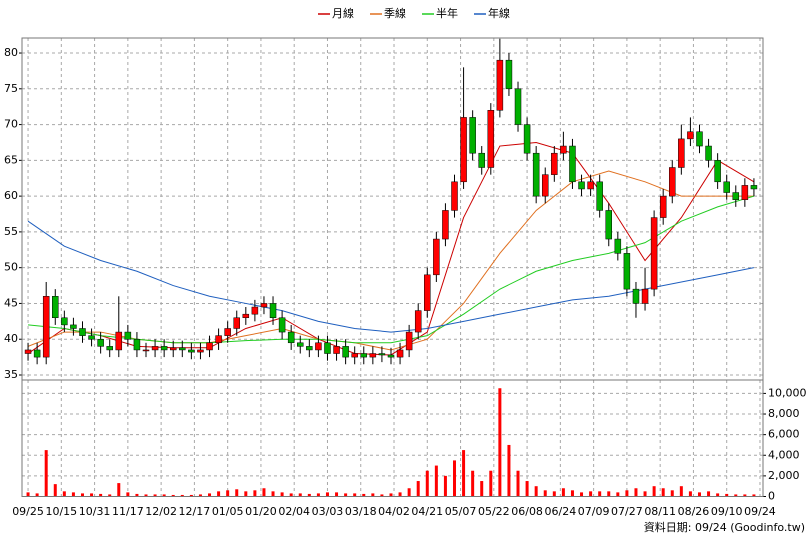 The height and width of the screenshot is (540, 808). Describe the element at coordinates (787, 392) in the screenshot. I see `y2-tick-label: 10,000` at that location.